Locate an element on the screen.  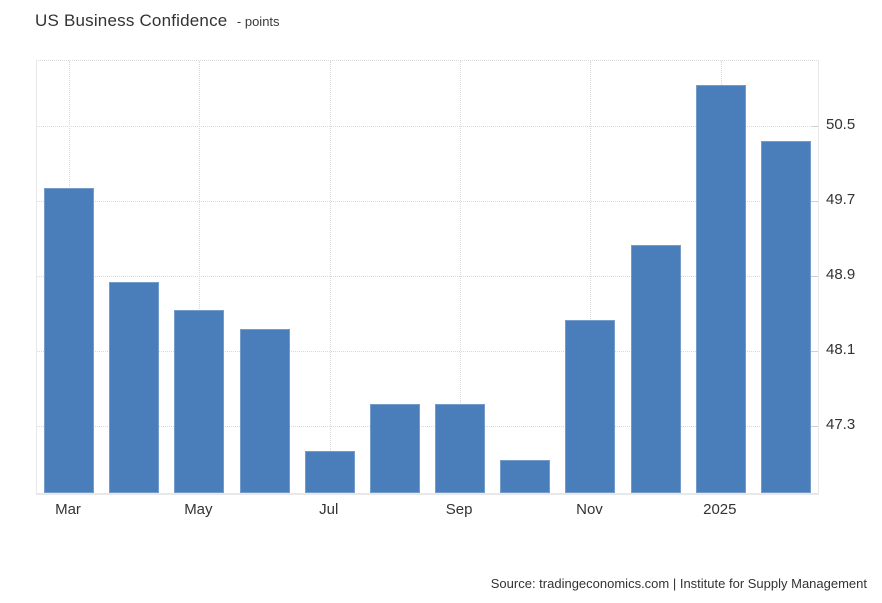
x-axis-label-jul: Jul is located at coordinates (329, 509).